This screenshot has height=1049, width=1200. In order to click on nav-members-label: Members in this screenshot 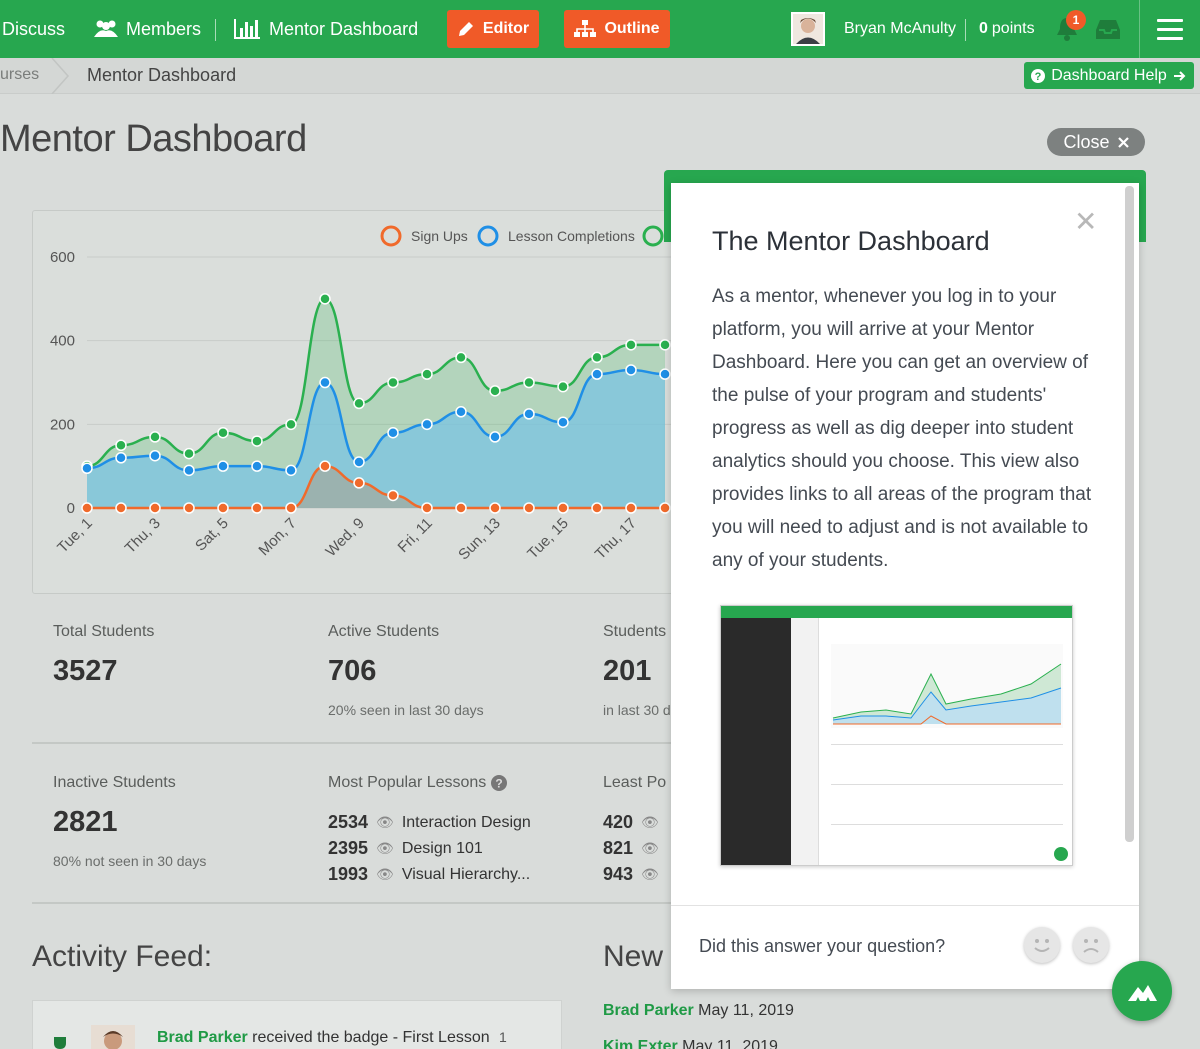, I will do `click(164, 28)`.